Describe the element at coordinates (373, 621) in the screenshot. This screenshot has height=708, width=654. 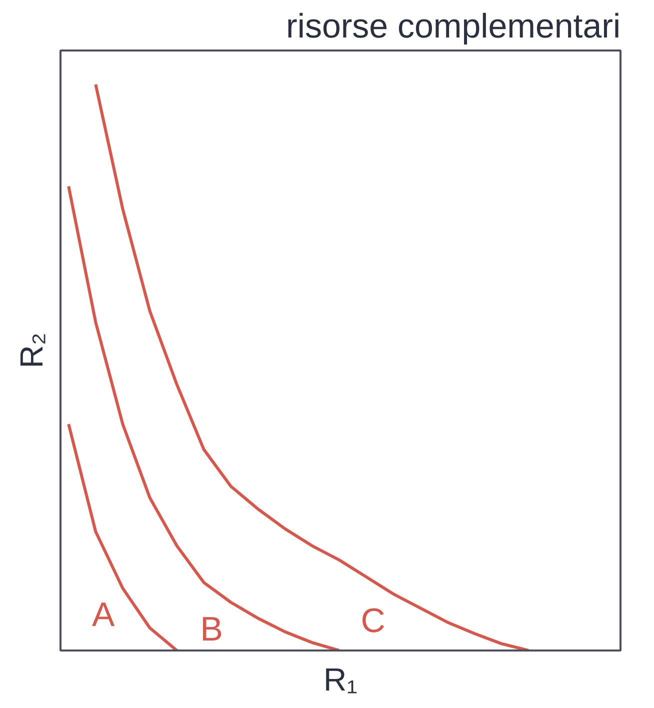
I see `series-label: C` at that location.